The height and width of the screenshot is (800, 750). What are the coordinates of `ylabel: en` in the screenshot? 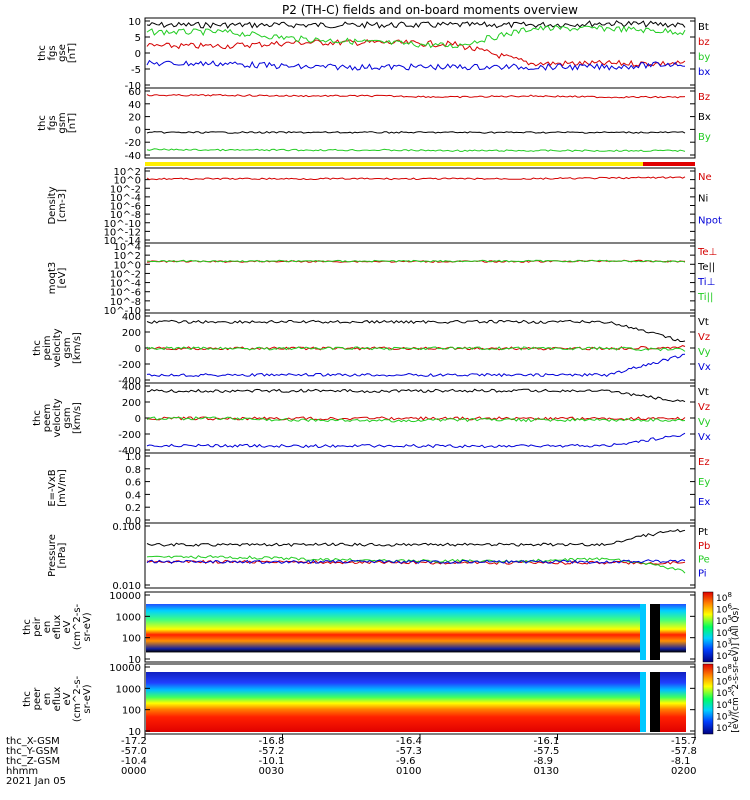 It's located at (47, 627).